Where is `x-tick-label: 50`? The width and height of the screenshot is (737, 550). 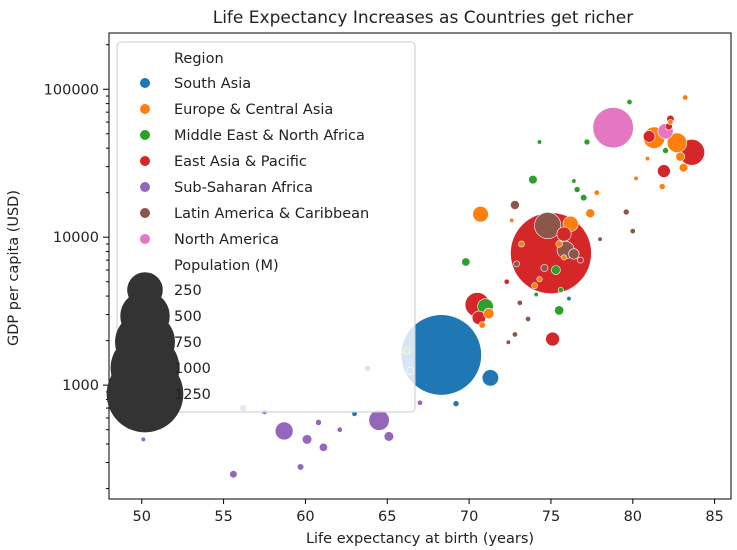 x-tick-label: 50 is located at coordinates (142, 517).